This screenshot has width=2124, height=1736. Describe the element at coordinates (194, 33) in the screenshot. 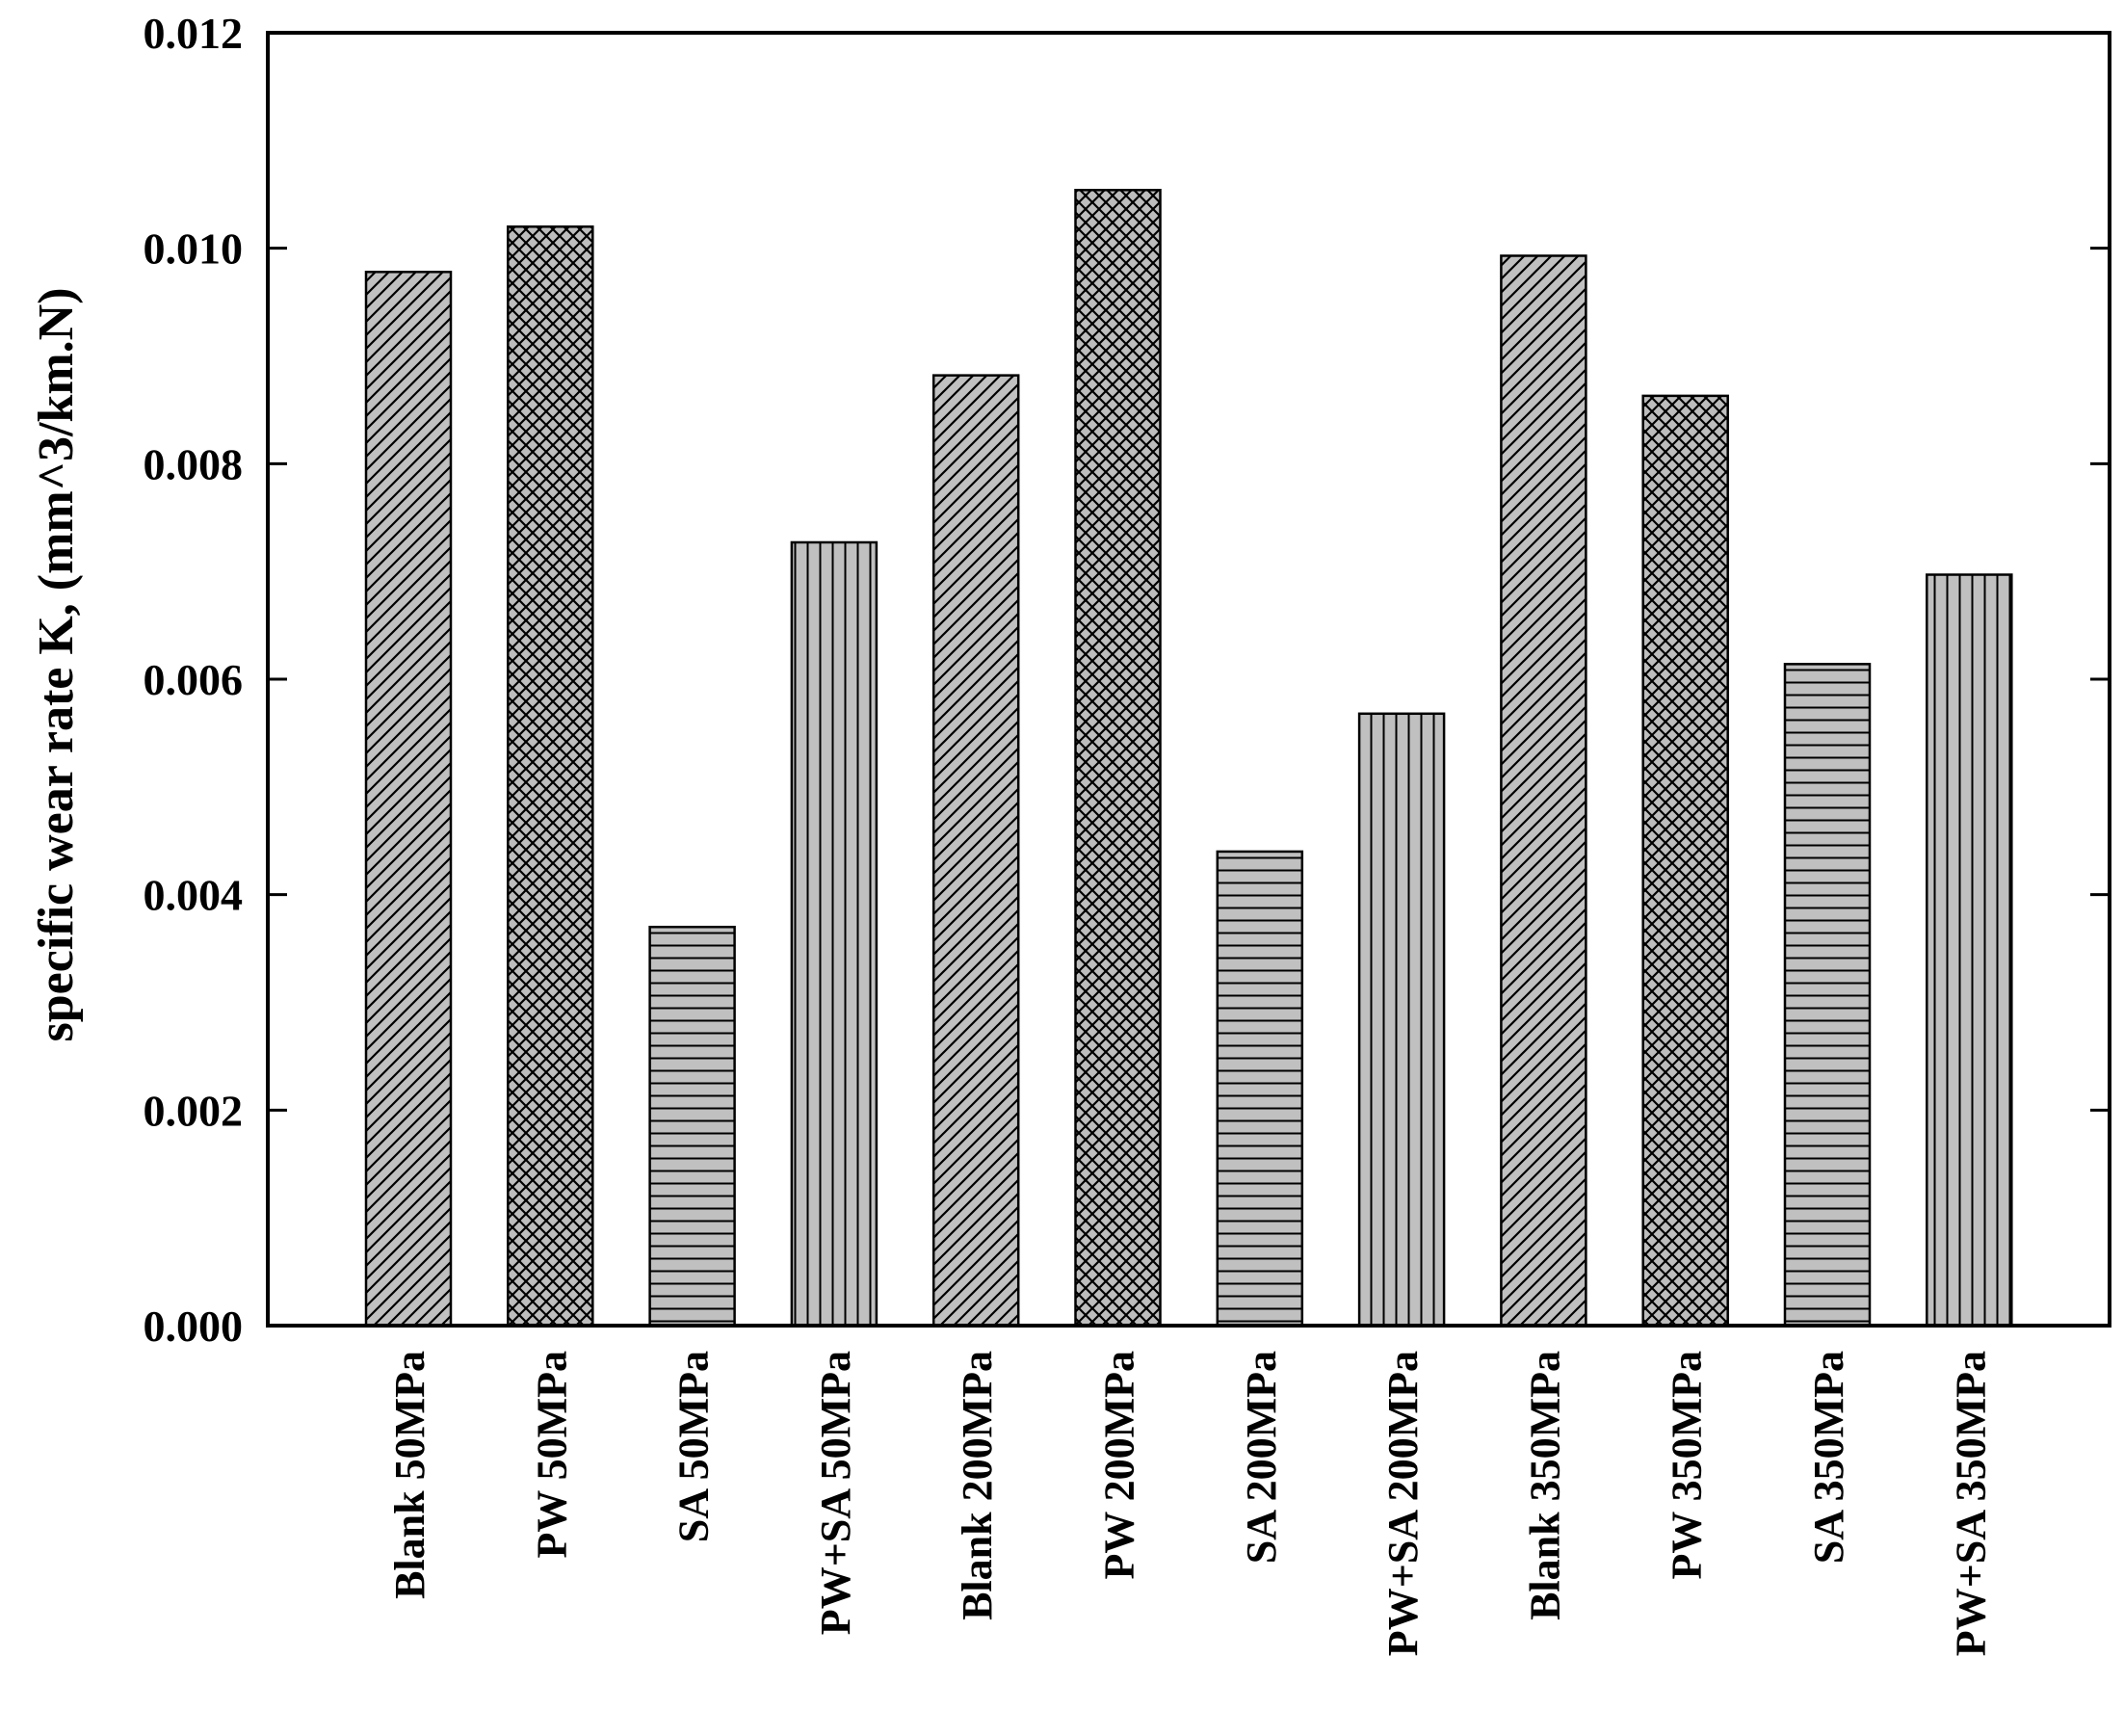

I see `y-tick-label: 0.012` at that location.